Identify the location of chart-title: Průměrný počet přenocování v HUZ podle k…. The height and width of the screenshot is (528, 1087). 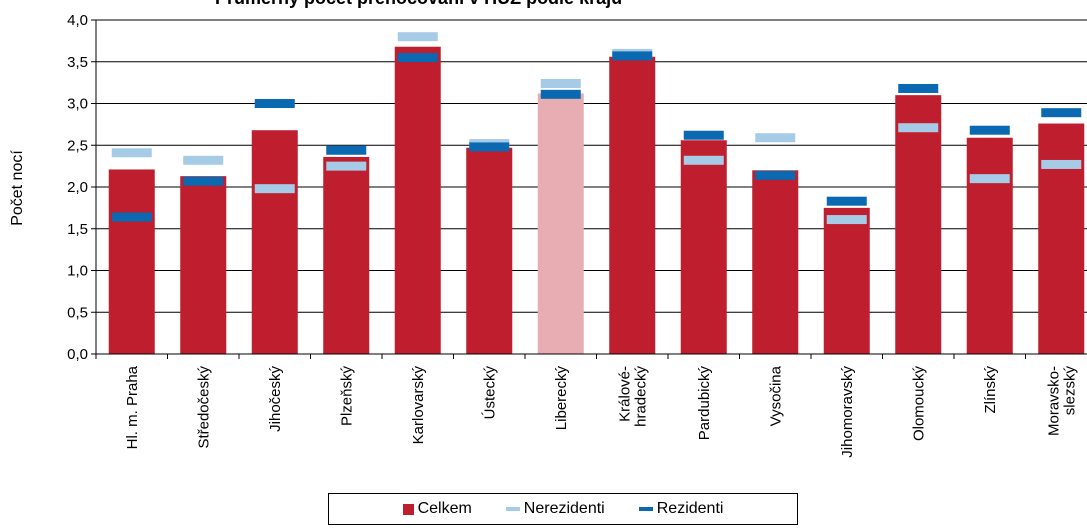
(418, 4).